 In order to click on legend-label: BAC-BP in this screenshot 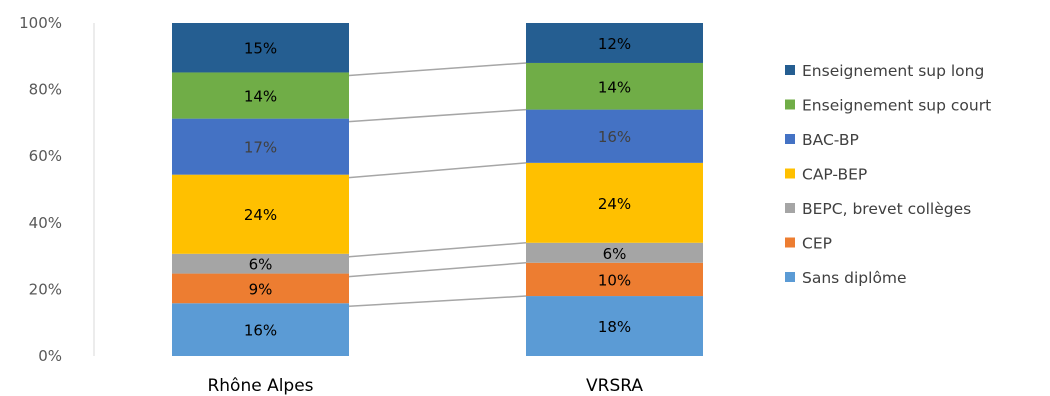, I will do `click(830, 140)`.